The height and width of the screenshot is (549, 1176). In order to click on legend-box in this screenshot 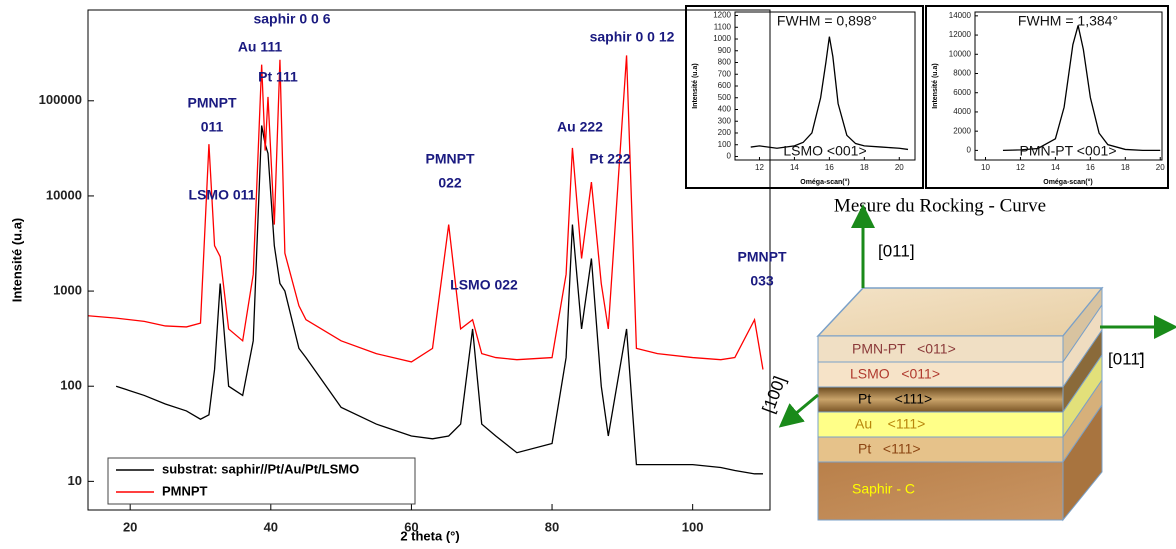, I will do `click(261, 481)`.